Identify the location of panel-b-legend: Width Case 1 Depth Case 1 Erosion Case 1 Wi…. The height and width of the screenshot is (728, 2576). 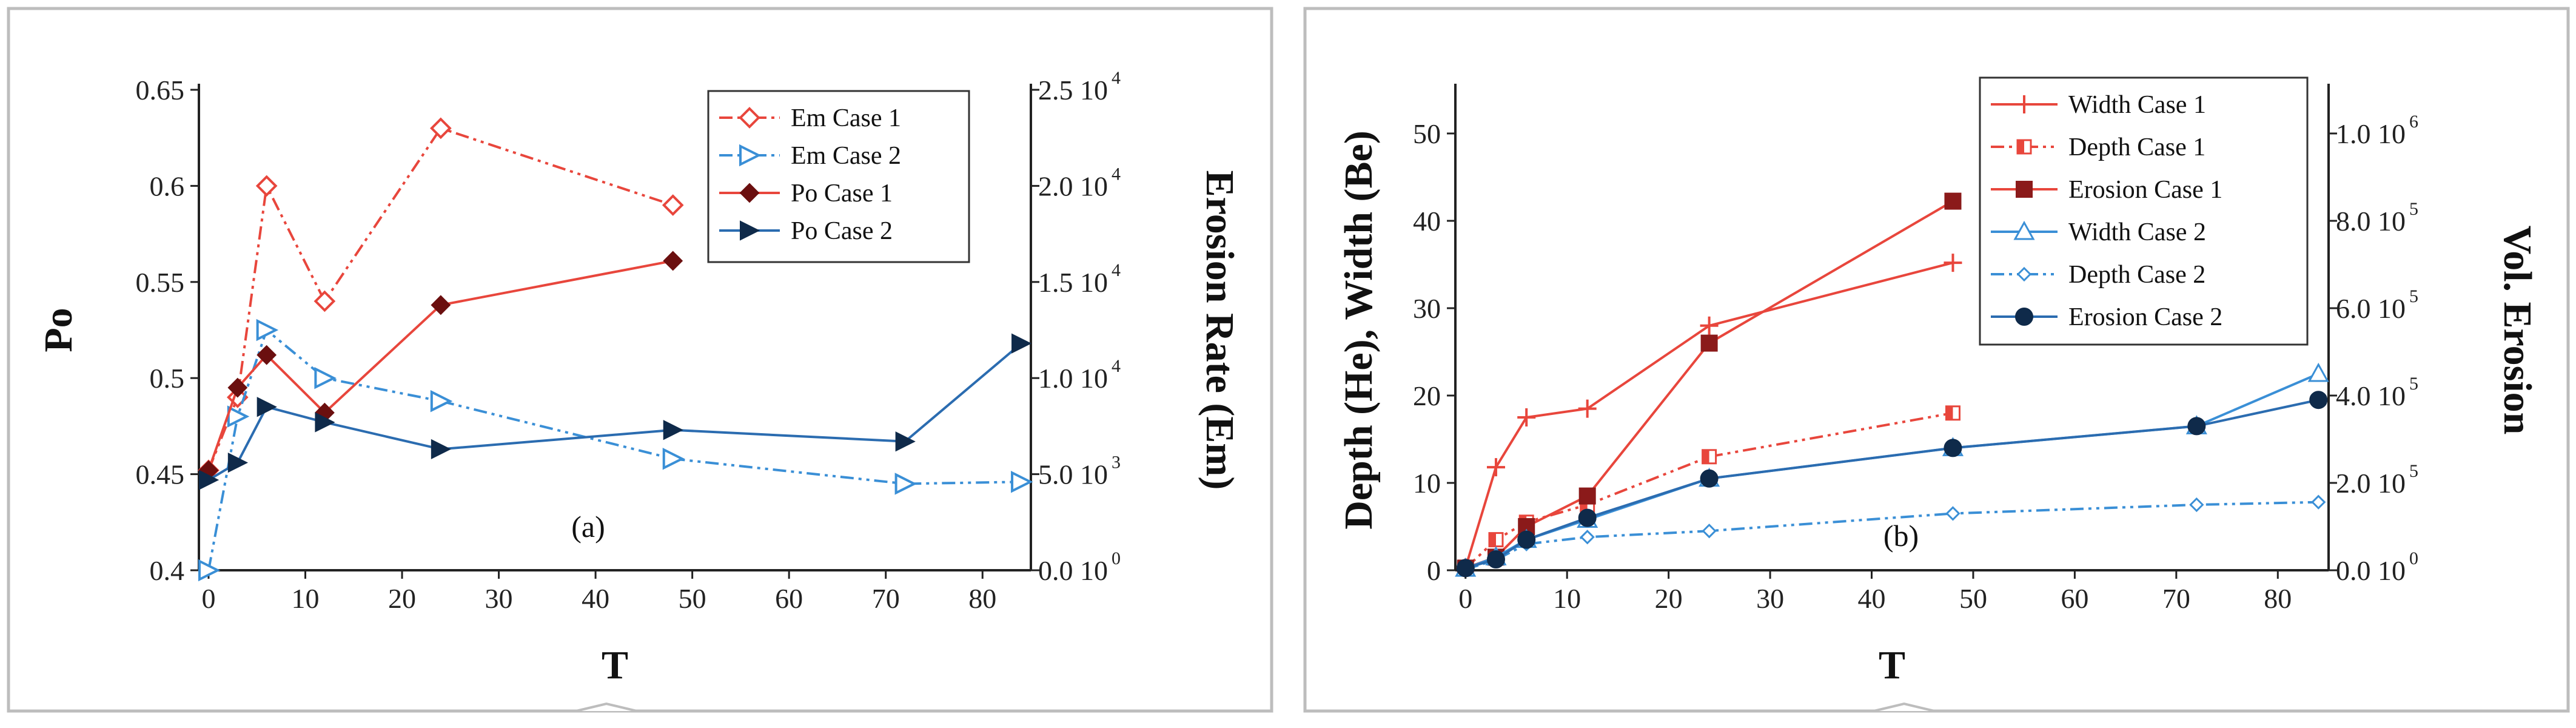
(2144, 211).